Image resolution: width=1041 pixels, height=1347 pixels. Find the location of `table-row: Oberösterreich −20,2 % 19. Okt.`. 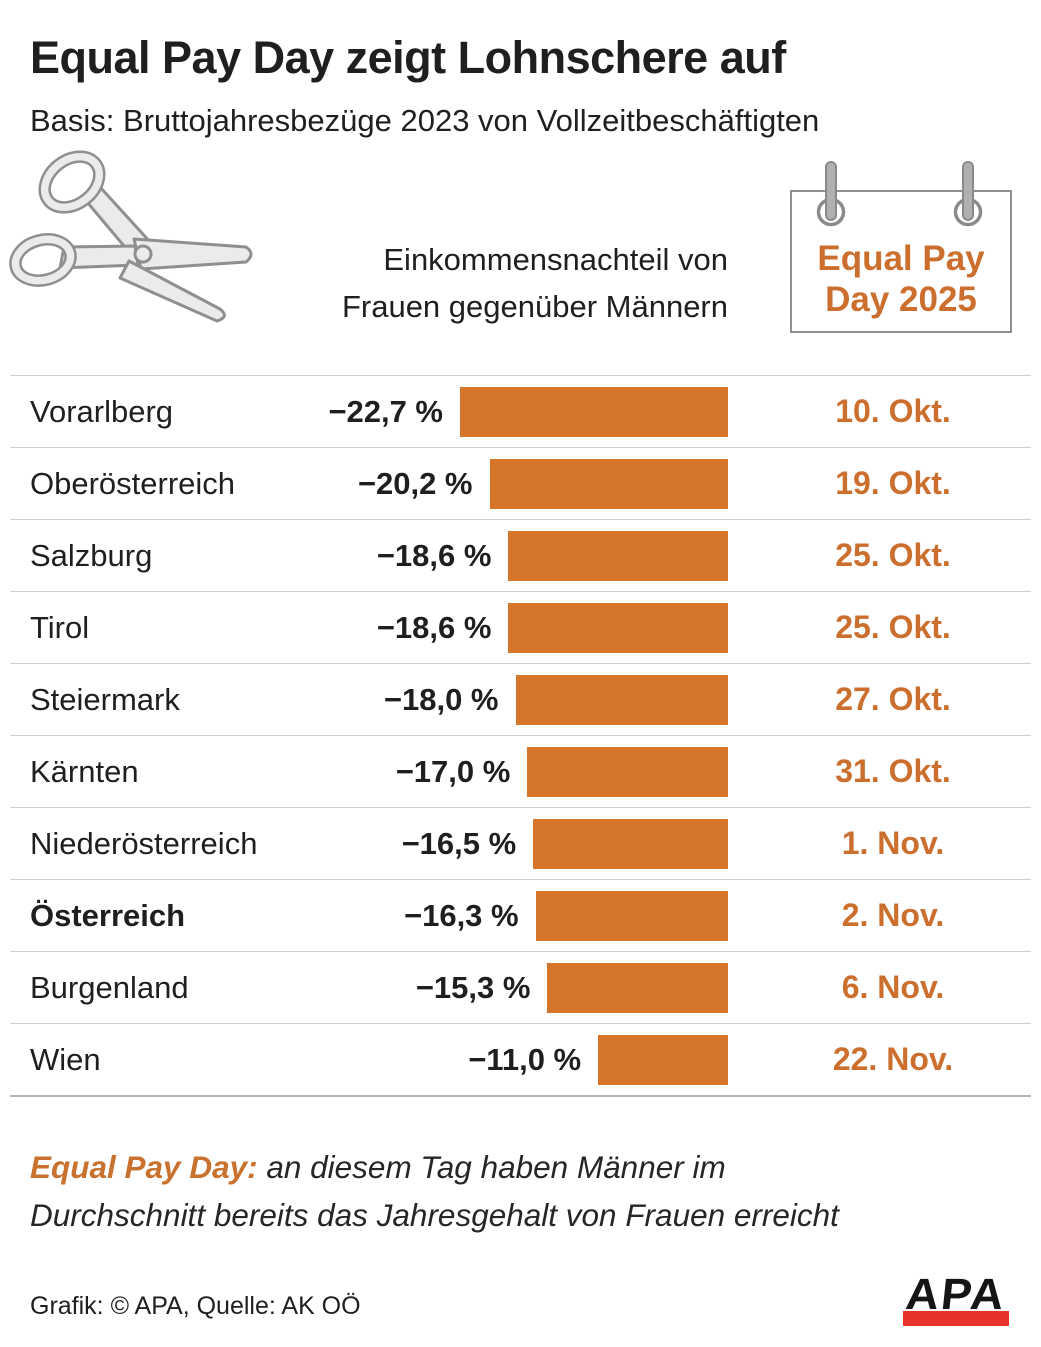

table-row: Oberösterreich −20,2 % 19. Okt. is located at coordinates (520, 483).